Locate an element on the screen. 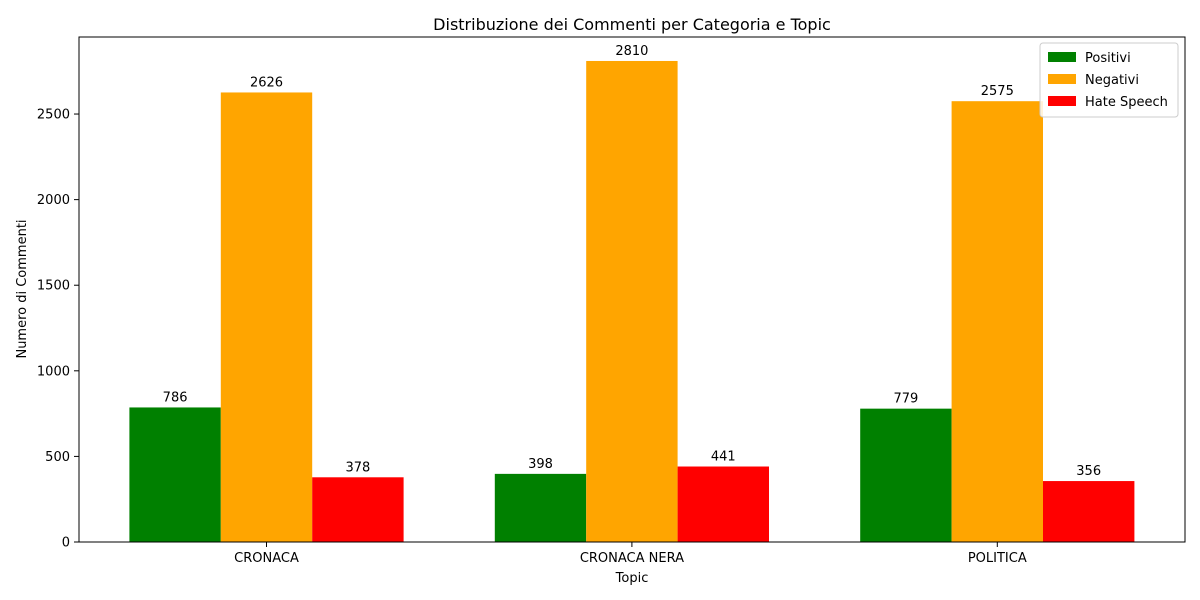  y-axis-label: Numero di Commenti is located at coordinates (22, 288).